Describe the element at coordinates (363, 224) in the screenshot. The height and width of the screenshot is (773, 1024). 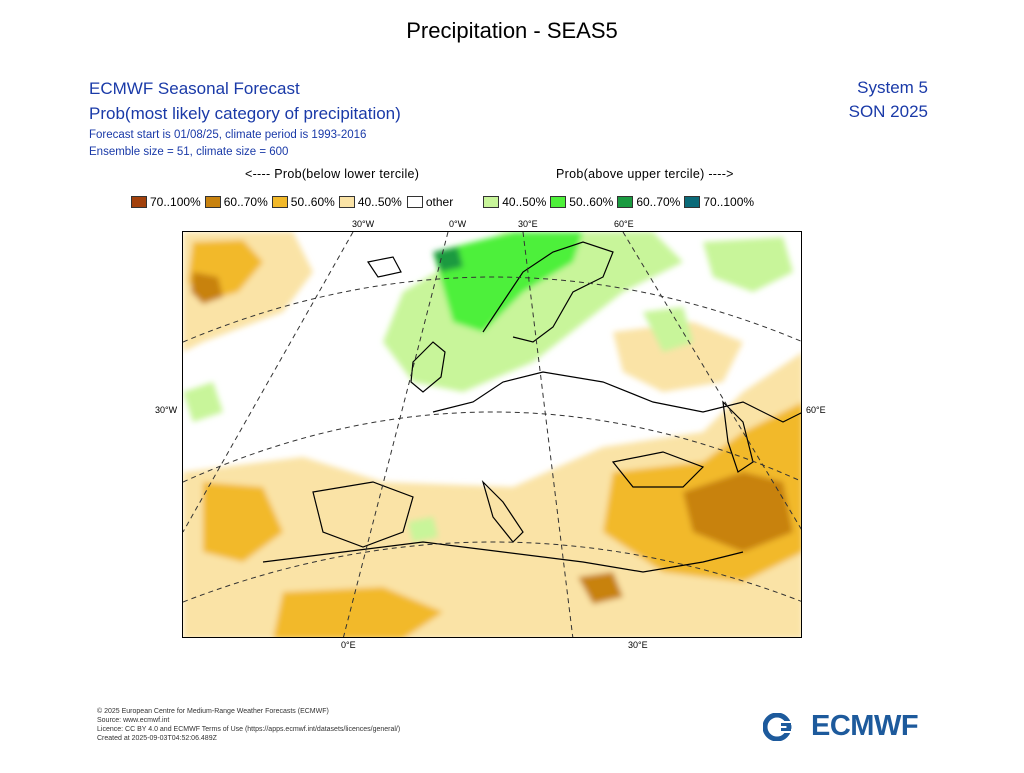
I see `lon-label-top: 30°W` at that location.